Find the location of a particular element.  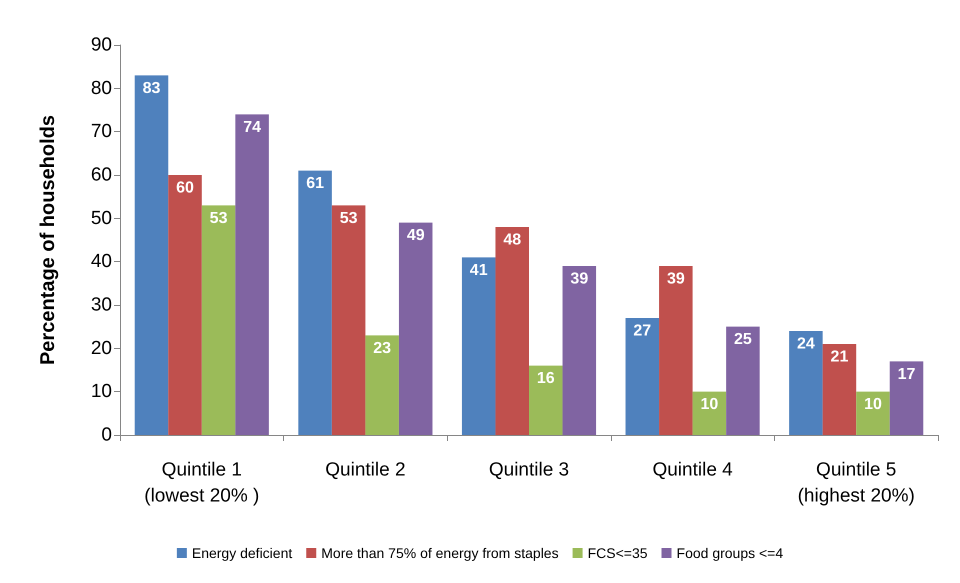

y-axis-title: Percentage of households is located at coordinates (48, 240).